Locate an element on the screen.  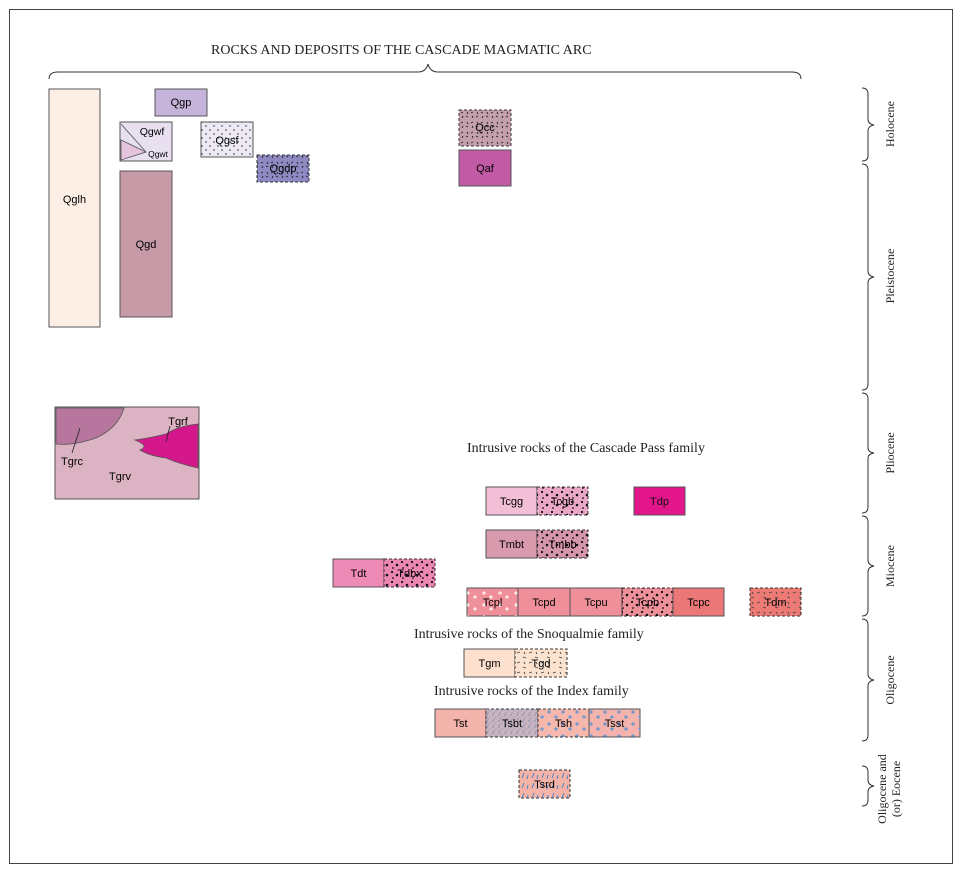
unit-qaf is located at coordinates (485, 168).